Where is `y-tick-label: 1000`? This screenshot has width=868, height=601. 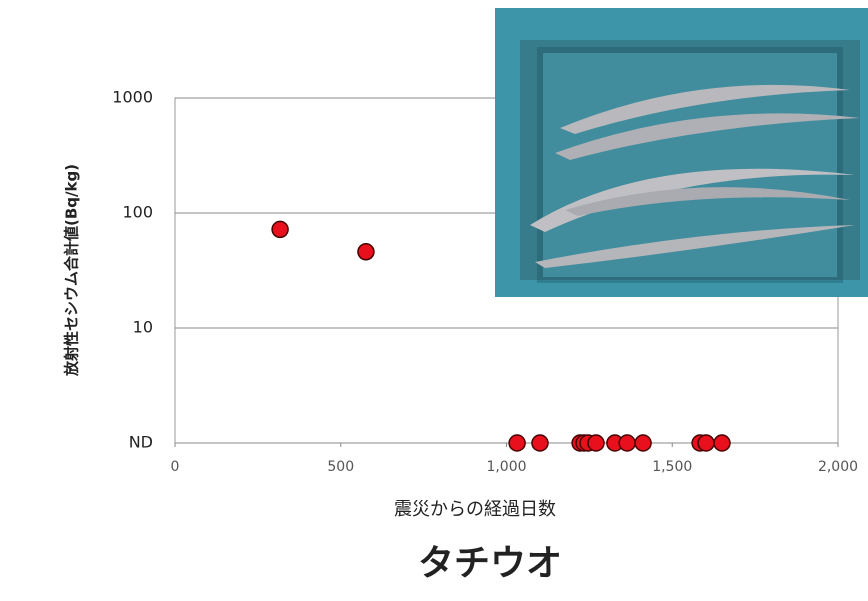 y-tick-label: 1000 is located at coordinates (132, 97).